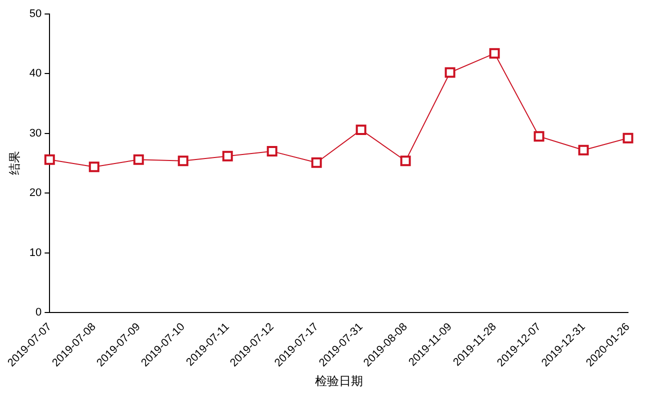 This screenshot has width=668, height=395. Describe the element at coordinates (39, 312) in the screenshot. I see `y-tick-label: 0` at that location.